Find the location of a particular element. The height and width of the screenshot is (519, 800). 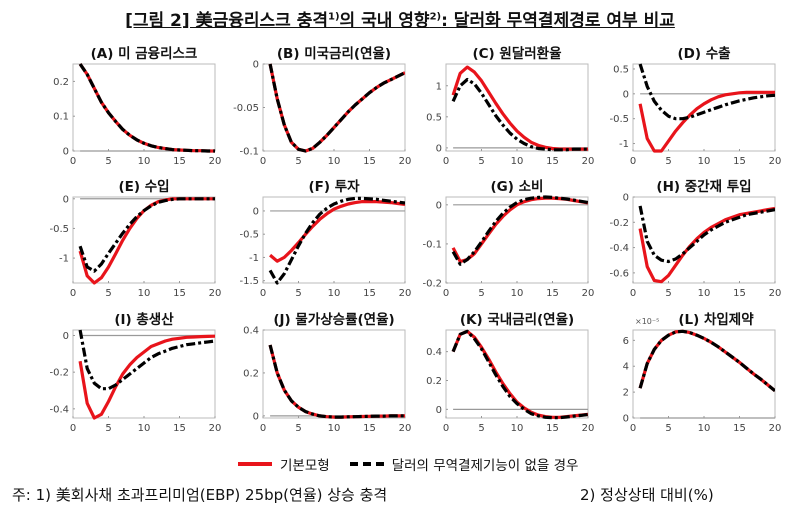

legend-swatch-no-dollar is located at coordinates (366, 464).